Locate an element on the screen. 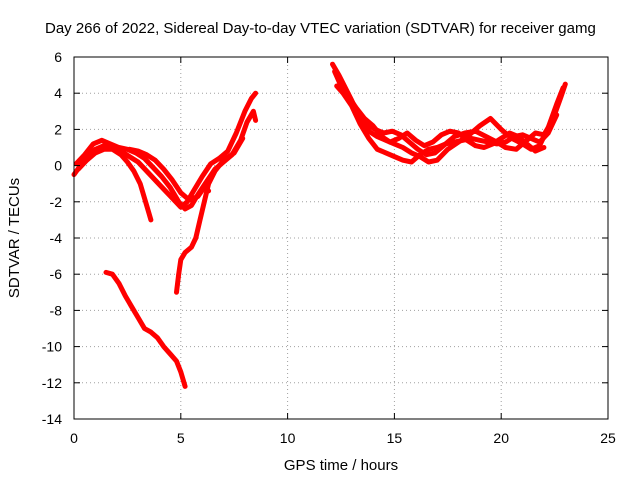 This screenshot has height=480, width=640. y-tick-label: -12 is located at coordinates (52, 383).